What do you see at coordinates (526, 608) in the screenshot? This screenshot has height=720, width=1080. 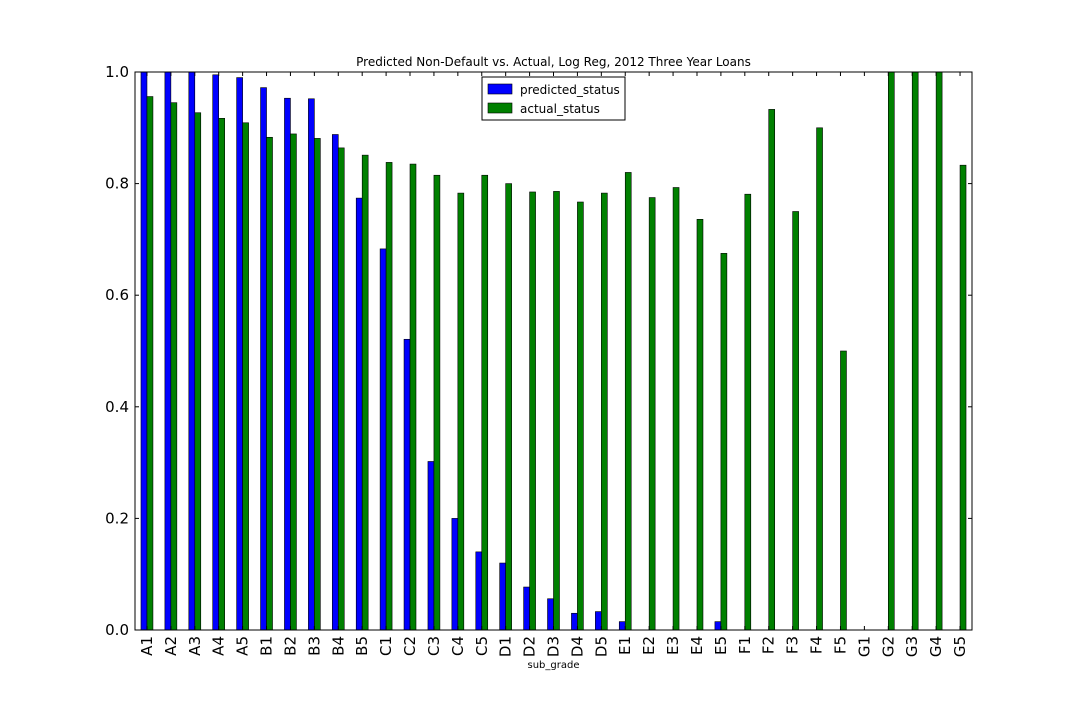 I see `bar-predicted_status-D2` at bounding box center [526, 608].